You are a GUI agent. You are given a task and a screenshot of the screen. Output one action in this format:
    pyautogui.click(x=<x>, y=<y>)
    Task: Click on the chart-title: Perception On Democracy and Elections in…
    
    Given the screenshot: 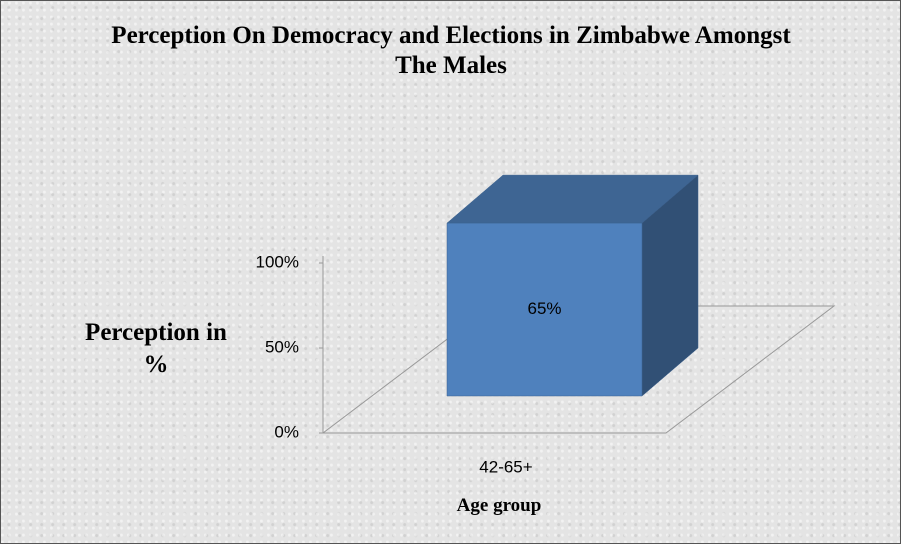 What is the action you would take?
    pyautogui.click(x=451, y=50)
    